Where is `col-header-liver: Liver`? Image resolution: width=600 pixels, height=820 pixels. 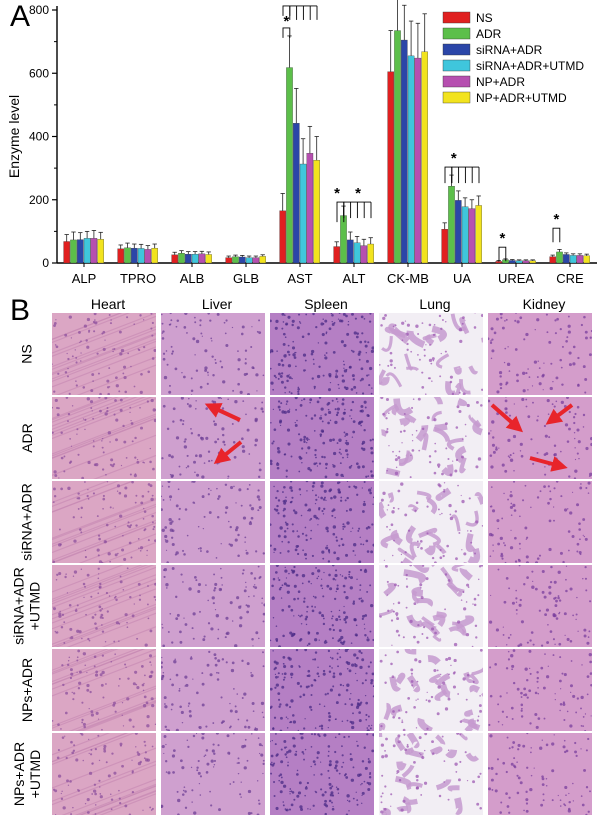
col-header-liver: Liver is located at coordinates (217, 304).